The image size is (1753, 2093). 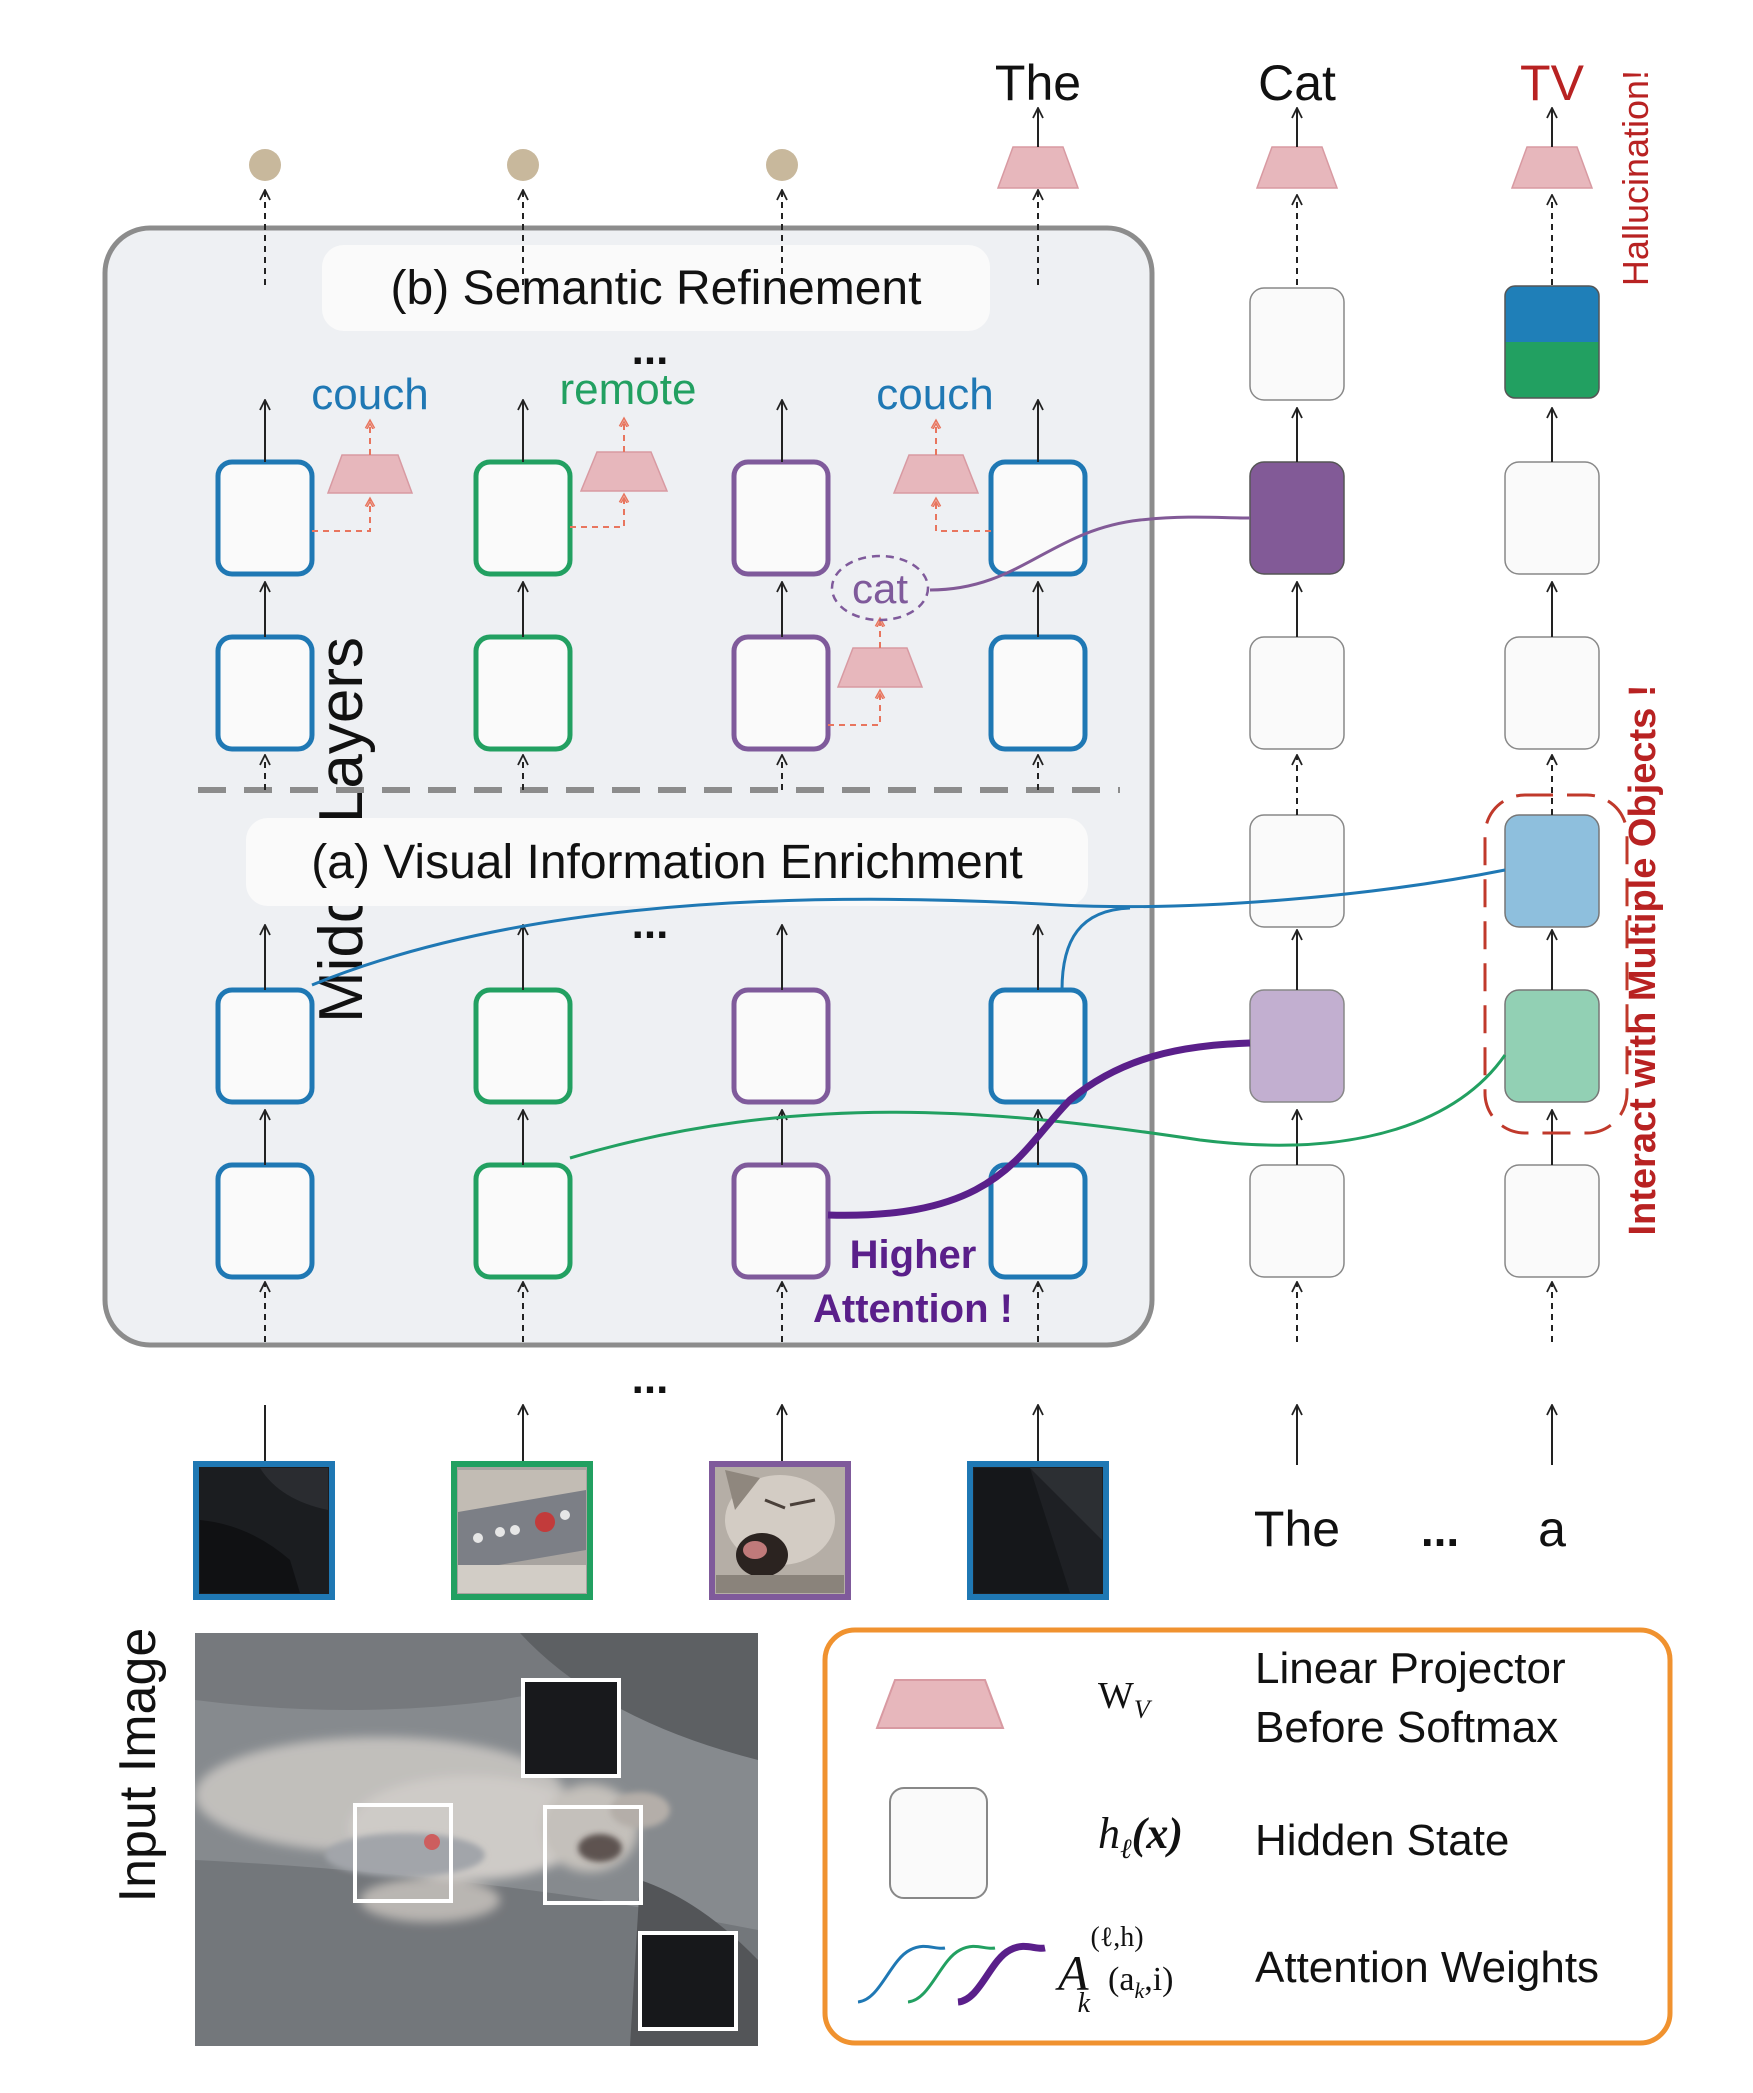 What do you see at coordinates (369, 394) in the screenshot?
I see `word-couch-left: couch` at bounding box center [369, 394].